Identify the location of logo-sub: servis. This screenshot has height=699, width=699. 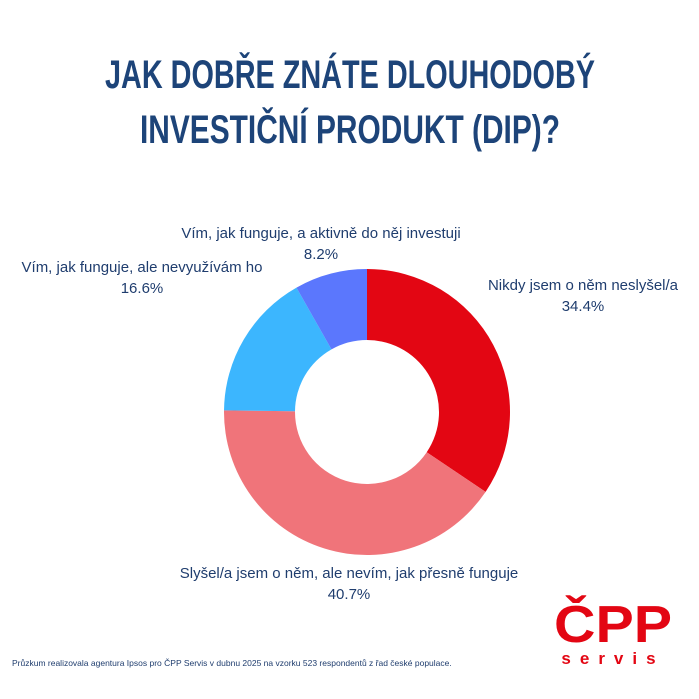
(612, 658).